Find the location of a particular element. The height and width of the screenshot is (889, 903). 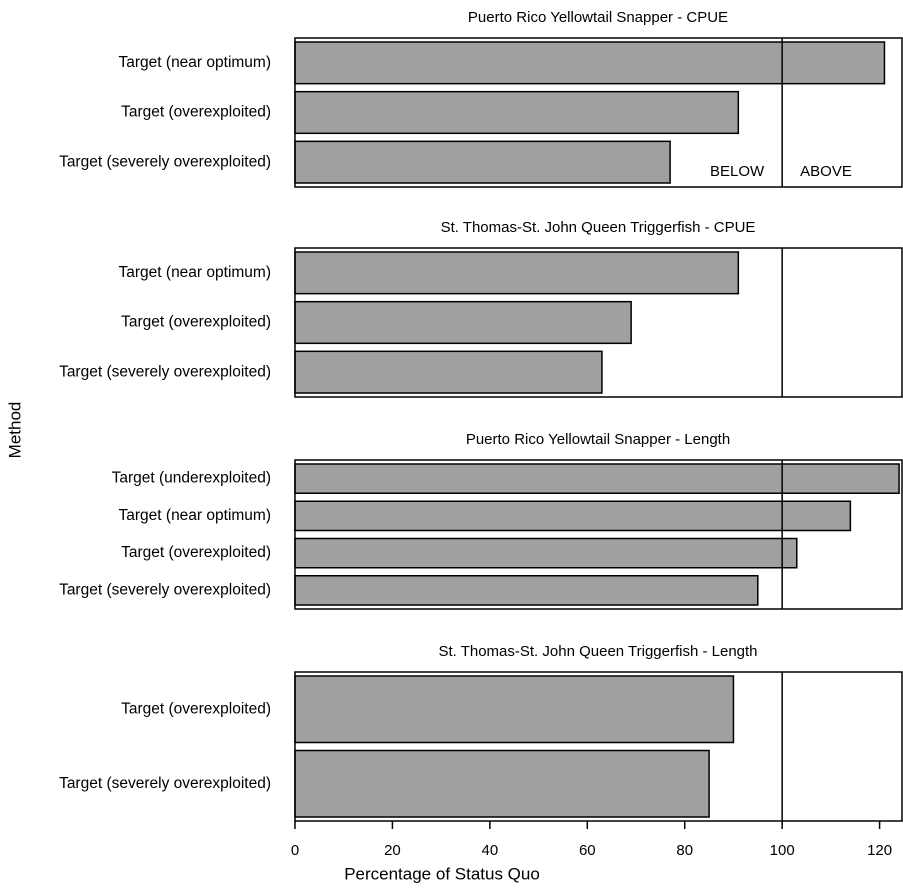

panel-title: Puerto Rico Yellowtail Snapper - CPUE is located at coordinates (598, 17).